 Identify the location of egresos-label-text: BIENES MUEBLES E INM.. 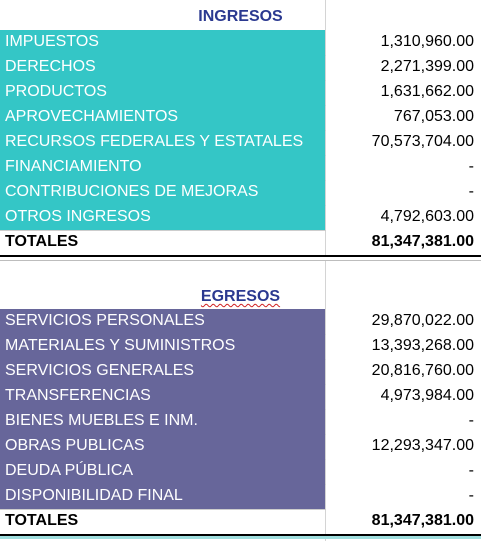
(101, 420).